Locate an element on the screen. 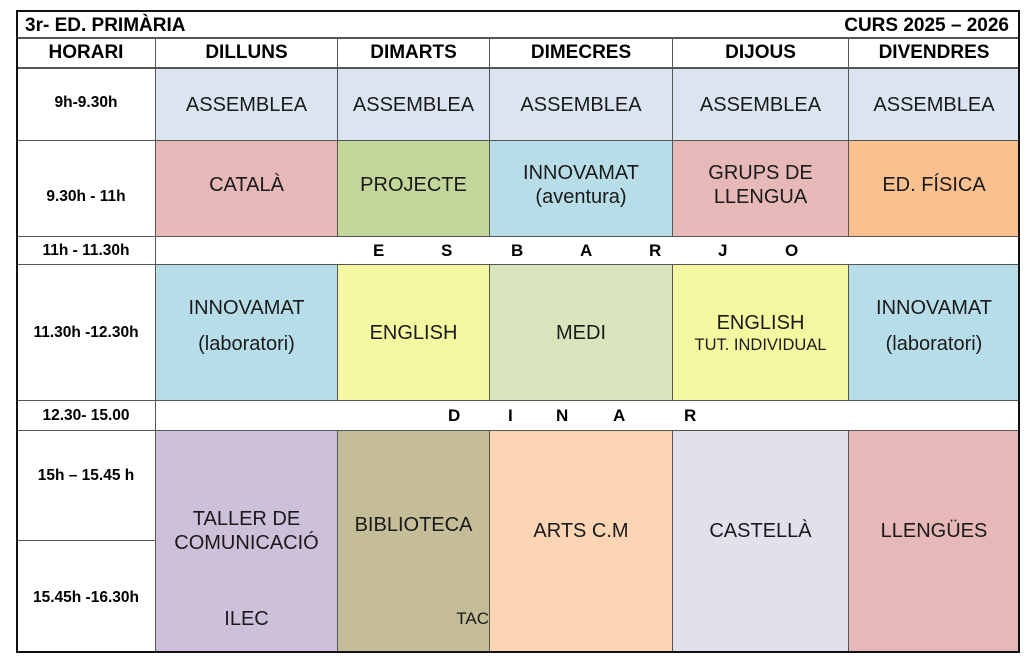  cell-grups-llengua: GRUPS DE LLENGUA is located at coordinates (760, 188).